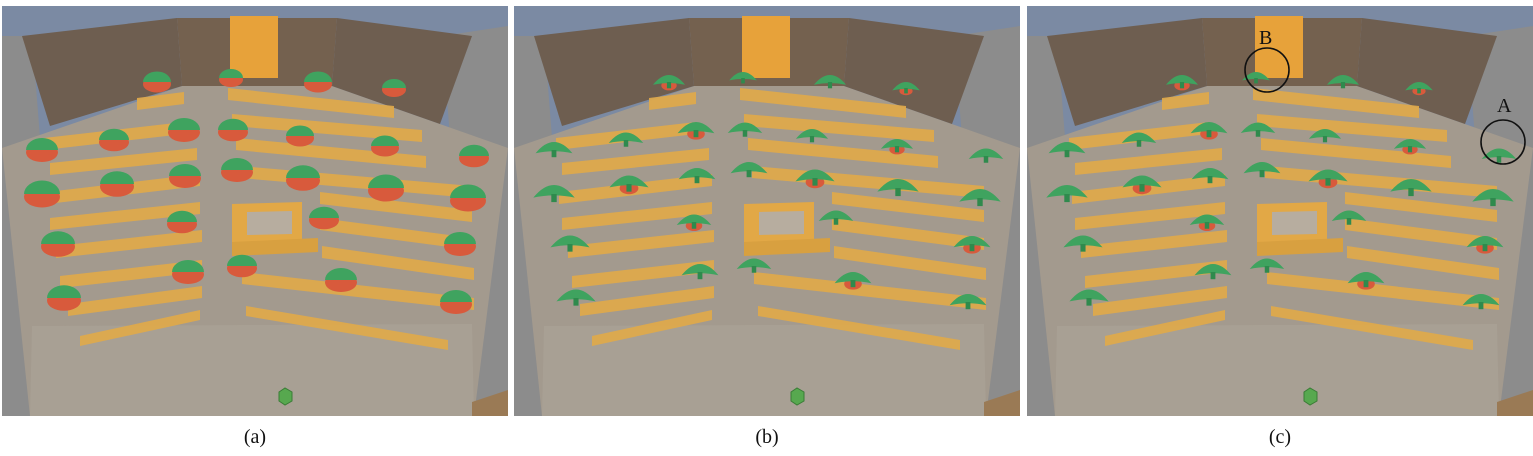  I want to click on back-wall-left, so click(1127, 72).